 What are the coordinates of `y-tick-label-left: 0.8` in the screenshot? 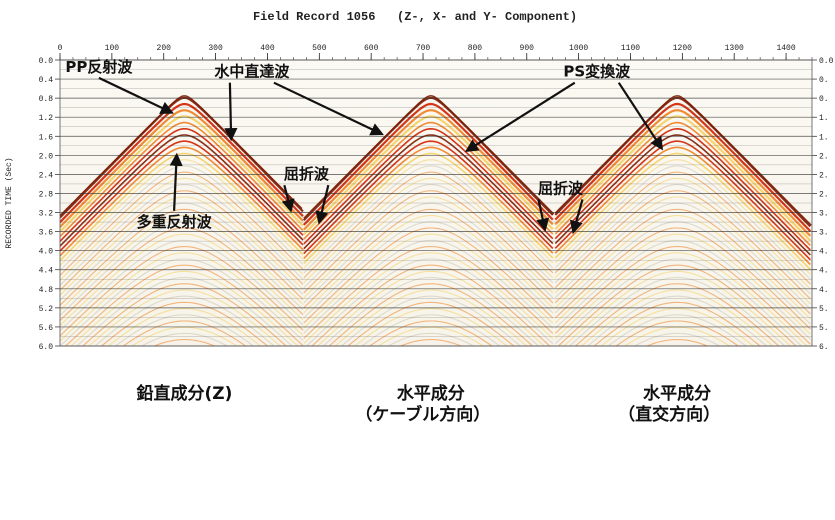 It's located at (46, 99).